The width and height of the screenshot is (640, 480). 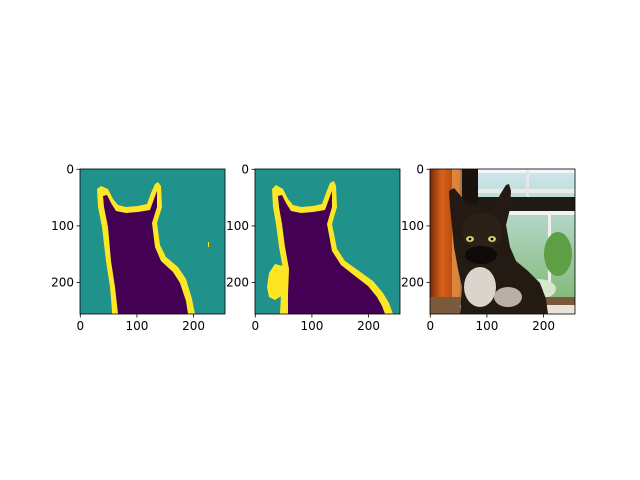 I want to click on mask-noise-speck, so click(x=208, y=244).